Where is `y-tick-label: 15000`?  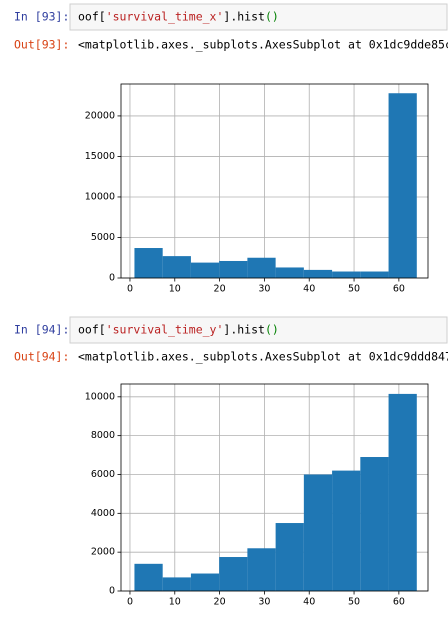 y-tick-label: 15000 is located at coordinates (100, 156).